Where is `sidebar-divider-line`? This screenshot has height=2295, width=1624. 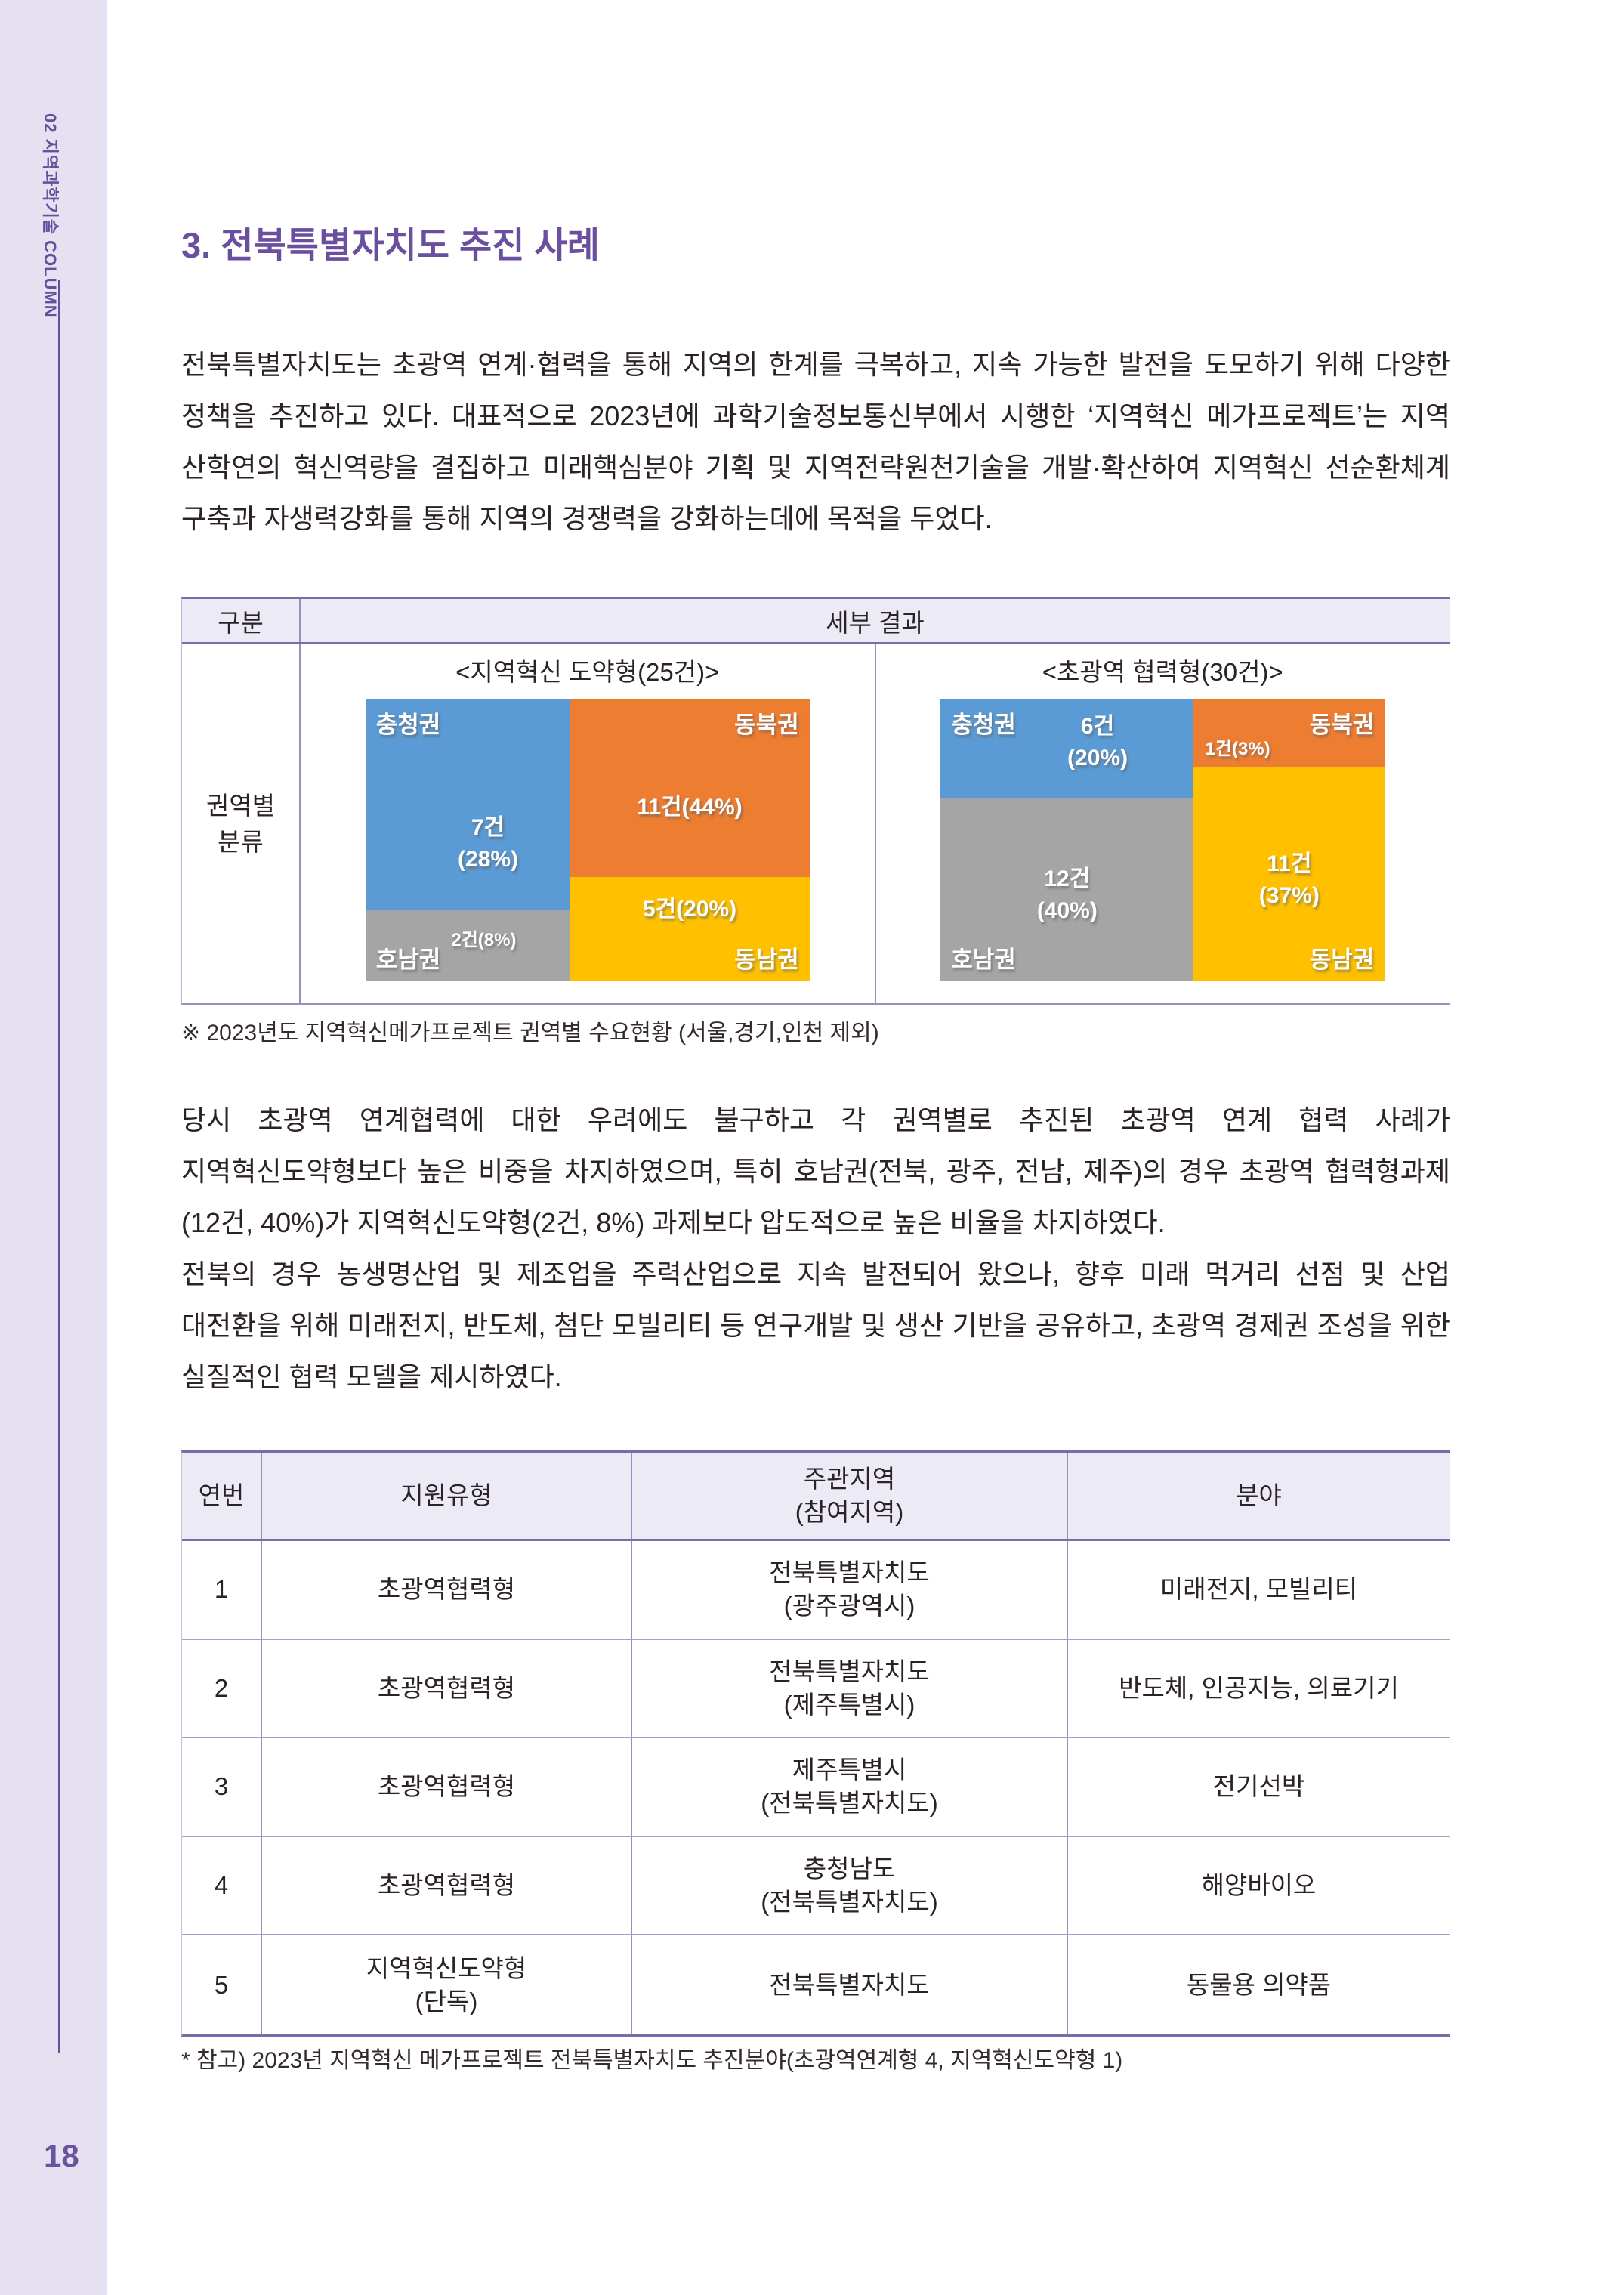
sidebar-divider-line is located at coordinates (59, 1166).